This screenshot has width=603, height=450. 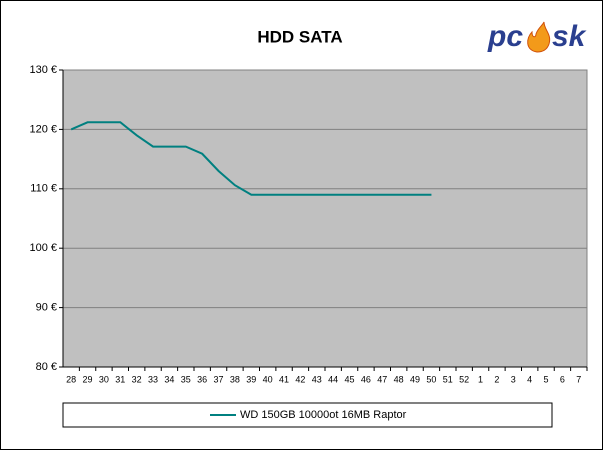 I want to click on legend-box, so click(x=307, y=415).